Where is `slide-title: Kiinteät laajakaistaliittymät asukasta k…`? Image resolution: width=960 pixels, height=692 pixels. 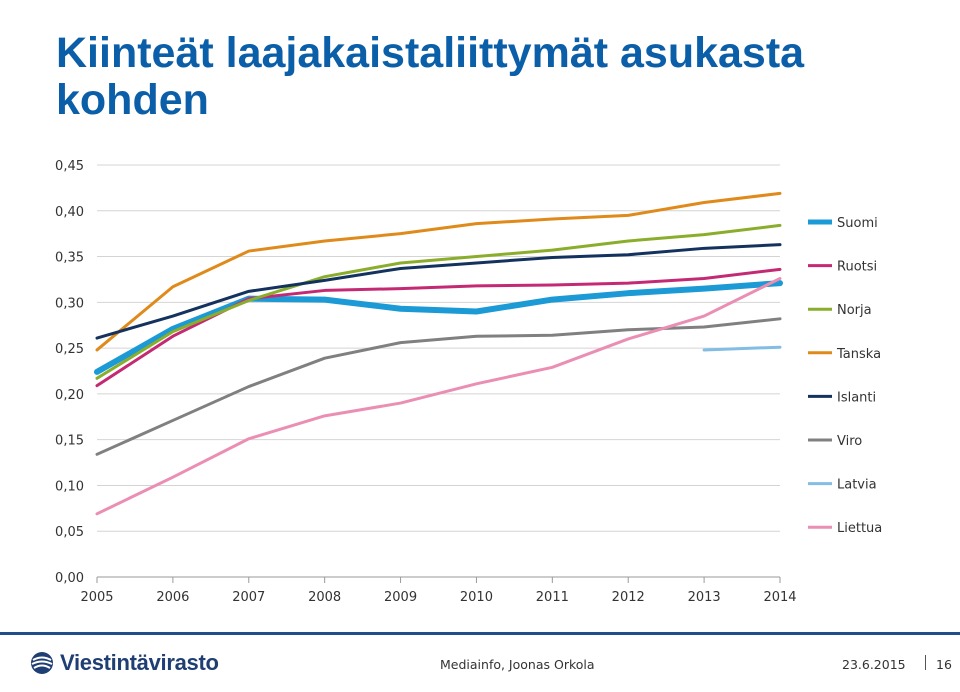
slide-title: Kiinteät laajakaistaliittymät asukasta k… is located at coordinates (430, 76).